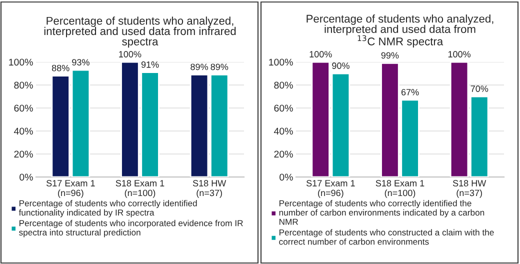  What do you see at coordinates (390, 55) in the screenshot?
I see `data-label: 99%` at bounding box center [390, 55].